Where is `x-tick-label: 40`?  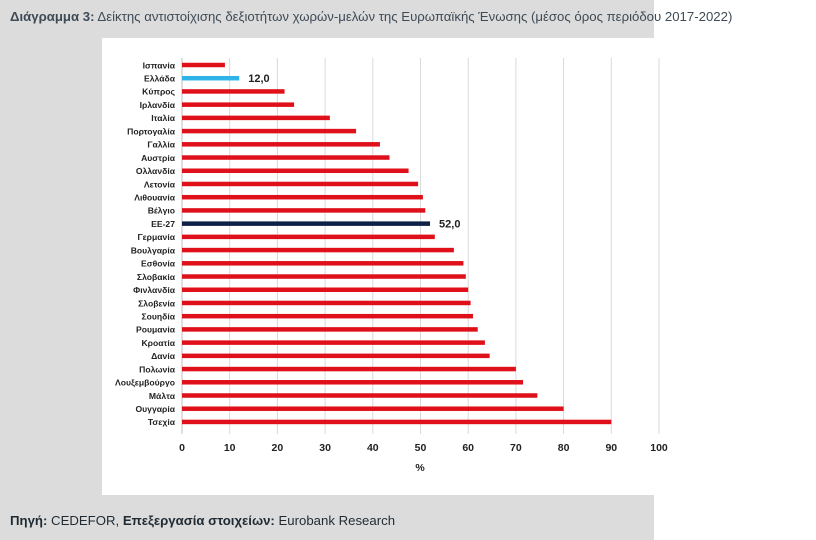
x-tick-label: 40 is located at coordinates (373, 448).